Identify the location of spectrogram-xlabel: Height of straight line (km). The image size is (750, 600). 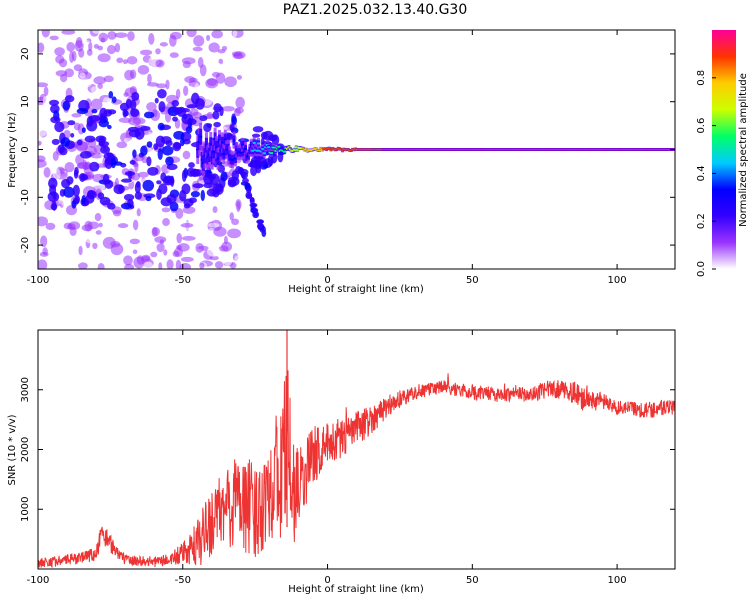
(356, 289).